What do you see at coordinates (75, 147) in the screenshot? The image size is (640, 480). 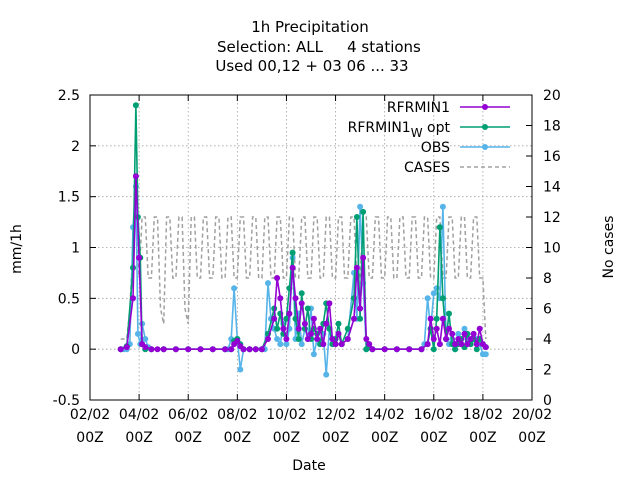 I see `y-tick-label: 2` at bounding box center [75, 147].